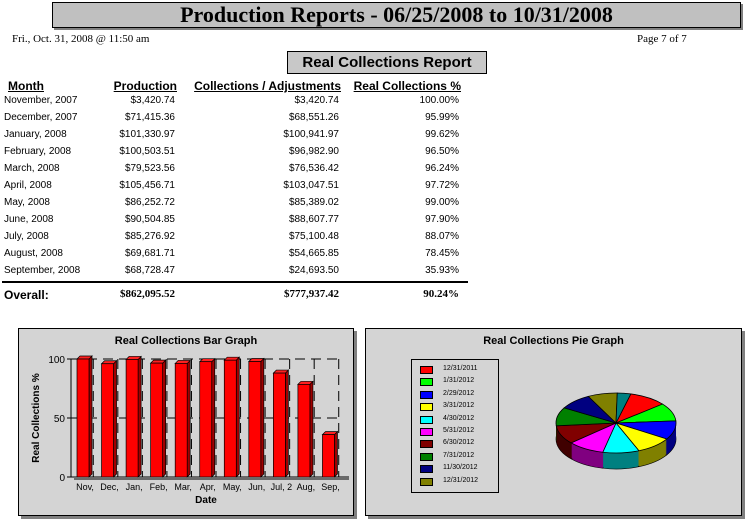 The image size is (745, 520). What do you see at coordinates (311, 134) in the screenshot?
I see `cell-collections: $100,941.97` at bounding box center [311, 134].